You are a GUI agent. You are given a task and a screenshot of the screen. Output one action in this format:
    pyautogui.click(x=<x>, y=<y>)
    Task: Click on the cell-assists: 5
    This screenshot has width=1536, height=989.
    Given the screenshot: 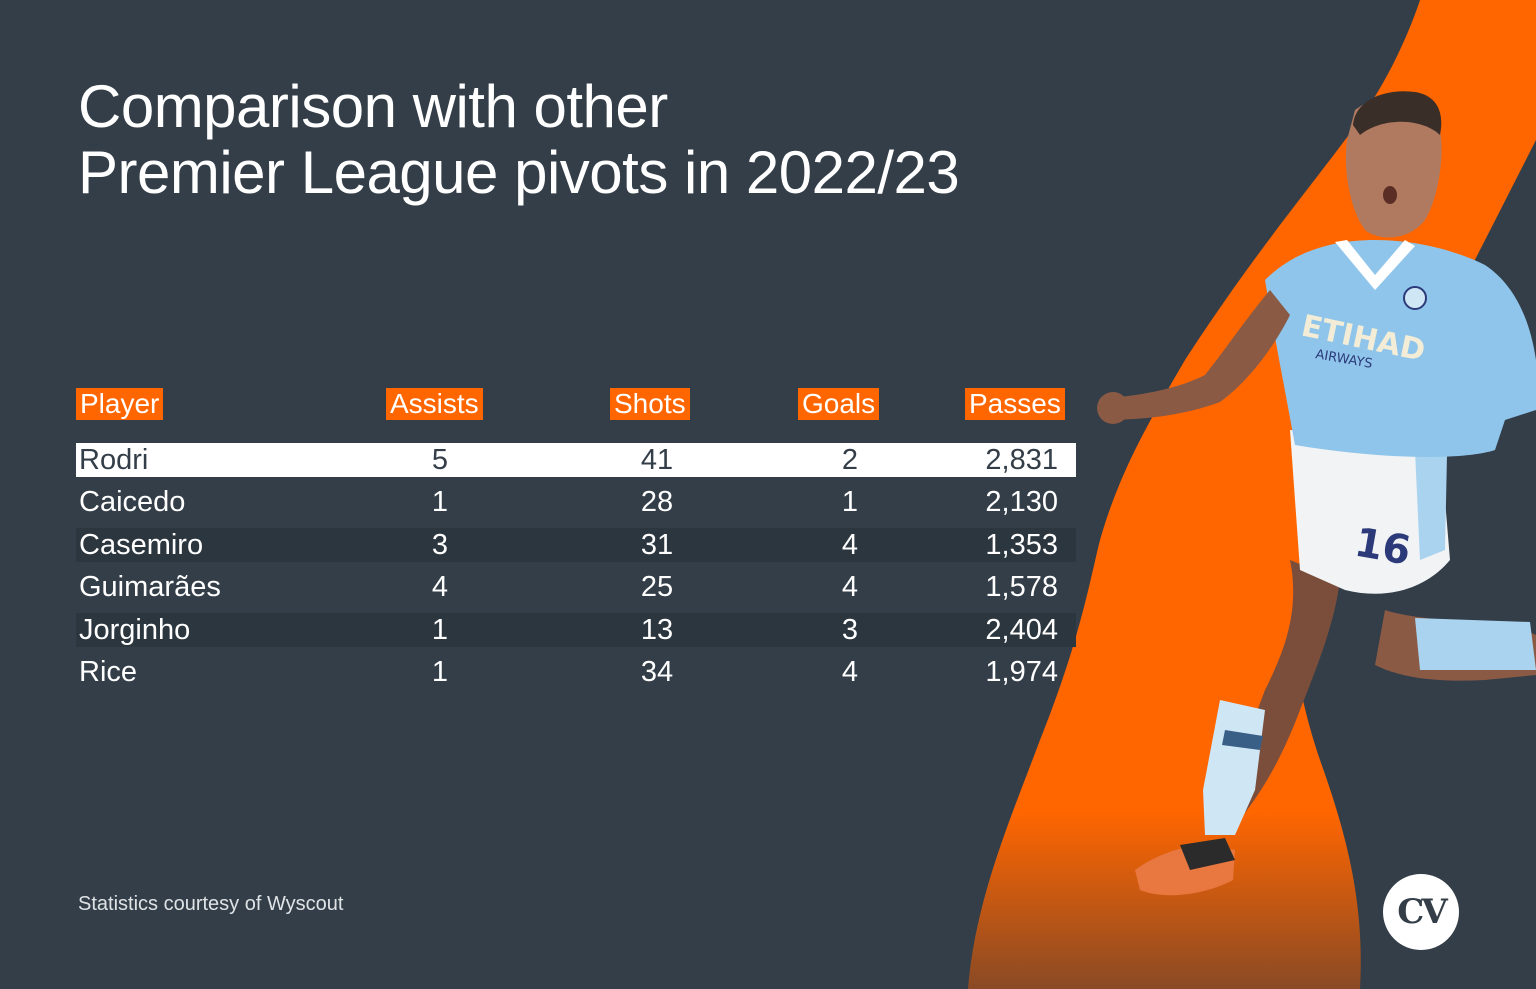 What is the action you would take?
    pyautogui.click(x=440, y=460)
    